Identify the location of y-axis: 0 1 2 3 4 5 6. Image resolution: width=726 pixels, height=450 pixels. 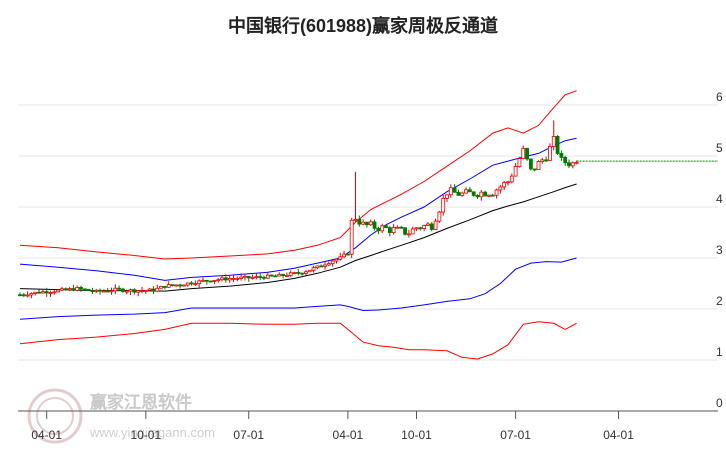
(719, 250).